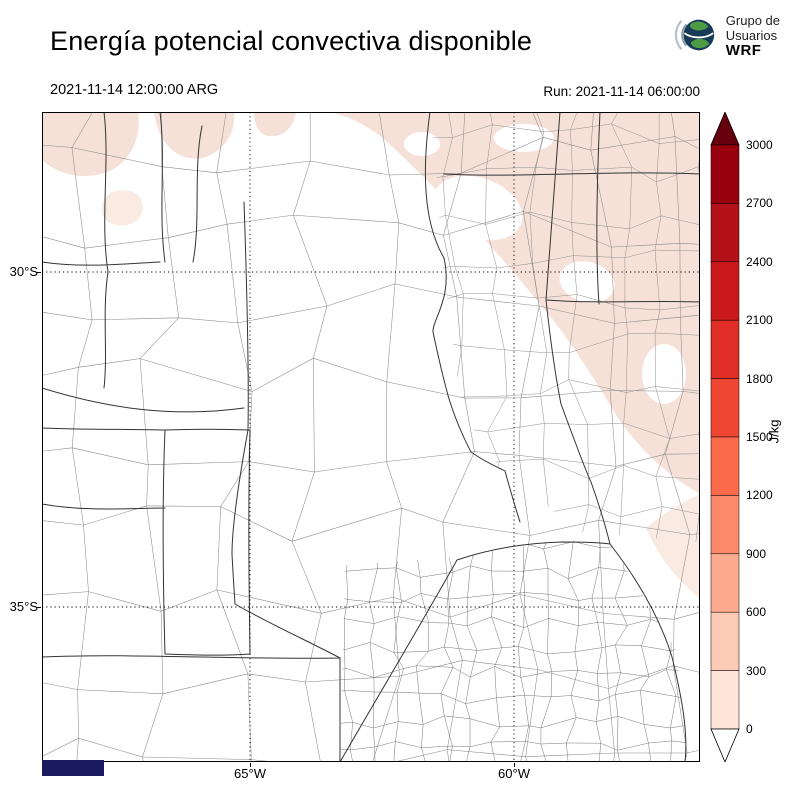 The image size is (800, 800). I want to click on colorbar-tick: 300, so click(756, 671).